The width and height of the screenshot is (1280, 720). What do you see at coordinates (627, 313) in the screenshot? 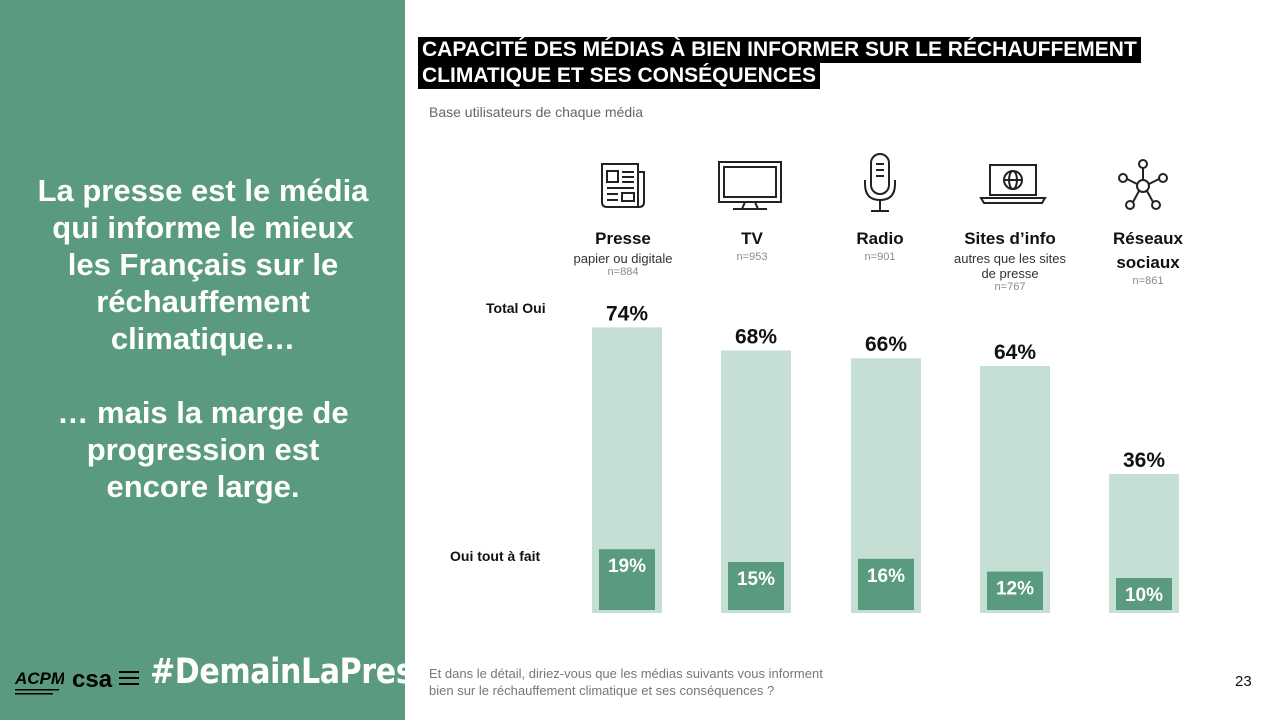
I see `value-label-total: 74%` at bounding box center [627, 313].